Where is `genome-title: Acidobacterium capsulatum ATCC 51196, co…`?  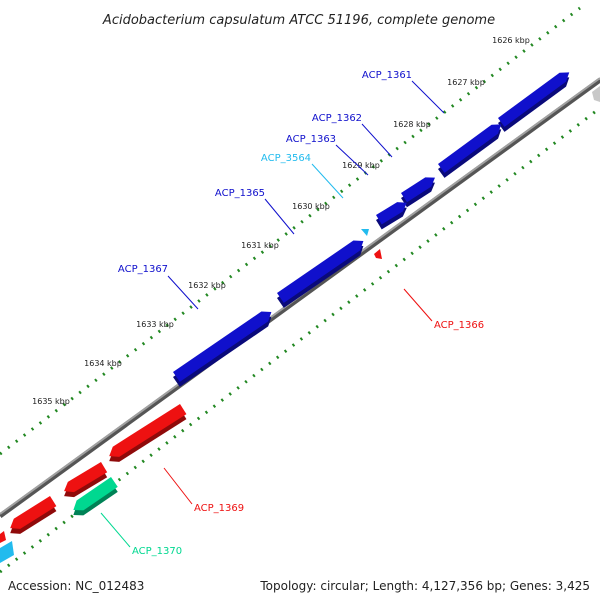 genome-title: Acidobacterium capsulatum ATCC 51196, co… is located at coordinates (298, 20).